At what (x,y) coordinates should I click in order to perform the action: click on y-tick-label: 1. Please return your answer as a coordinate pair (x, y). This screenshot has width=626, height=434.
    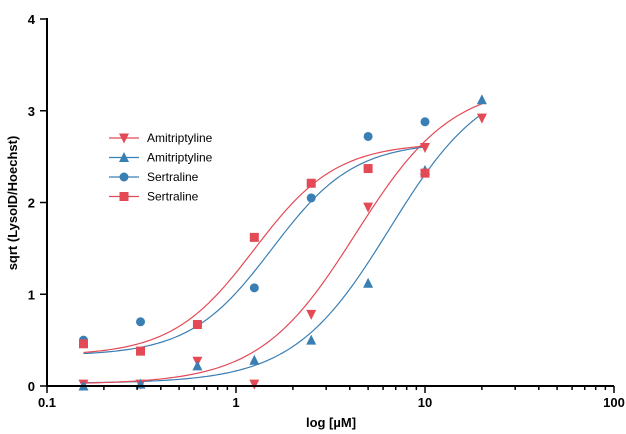
    Looking at the image, I should click on (31, 294).